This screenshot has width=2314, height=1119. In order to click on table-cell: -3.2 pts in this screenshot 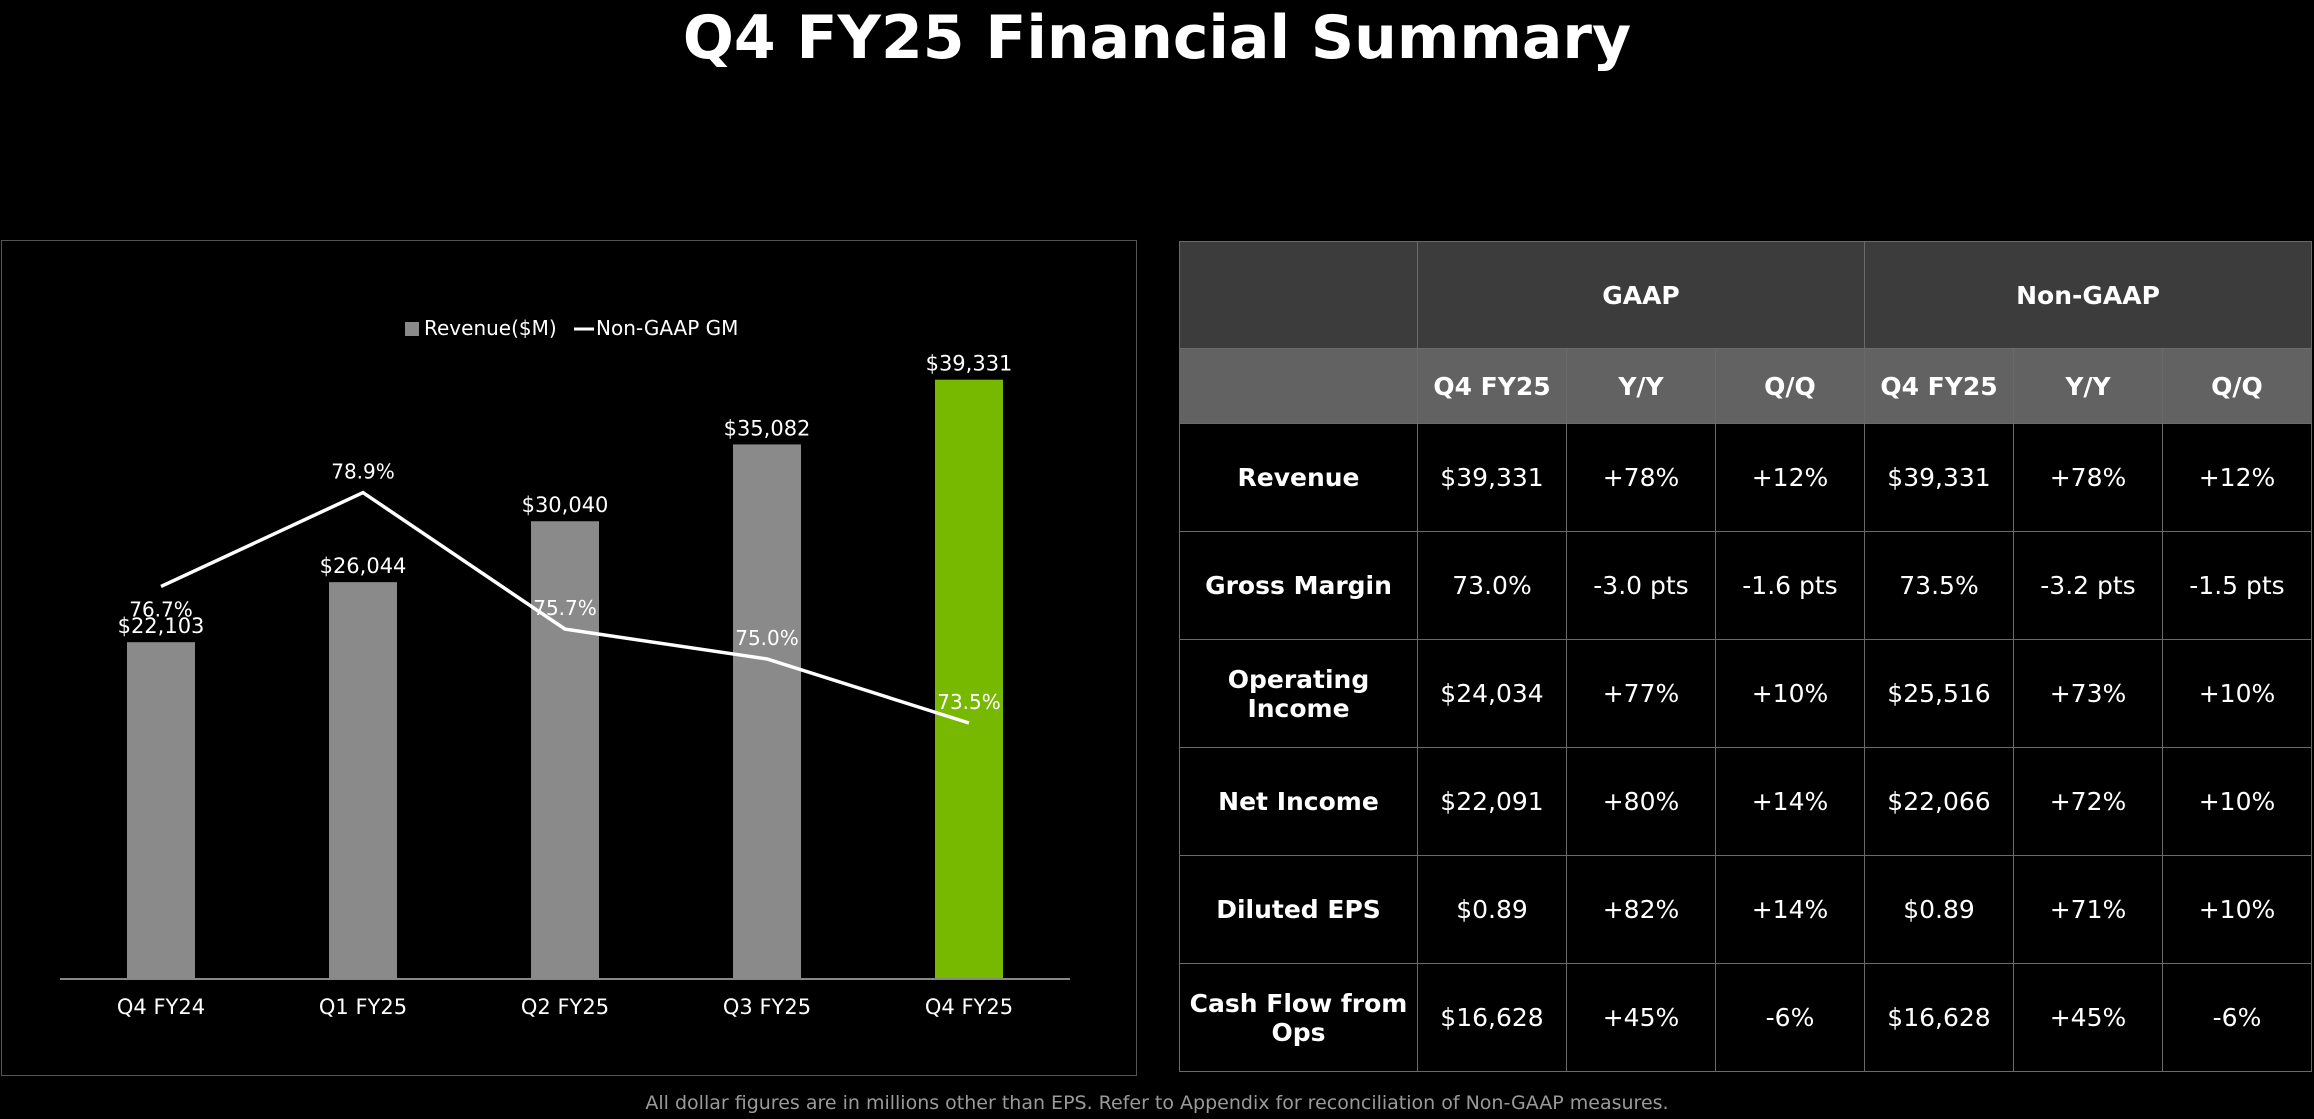, I will do `click(2088, 585)`.